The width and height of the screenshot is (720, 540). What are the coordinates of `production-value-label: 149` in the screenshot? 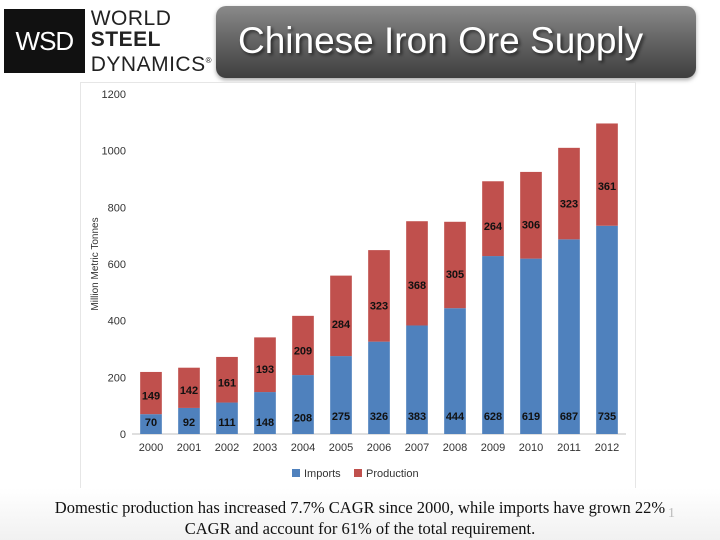 It's located at (151, 396).